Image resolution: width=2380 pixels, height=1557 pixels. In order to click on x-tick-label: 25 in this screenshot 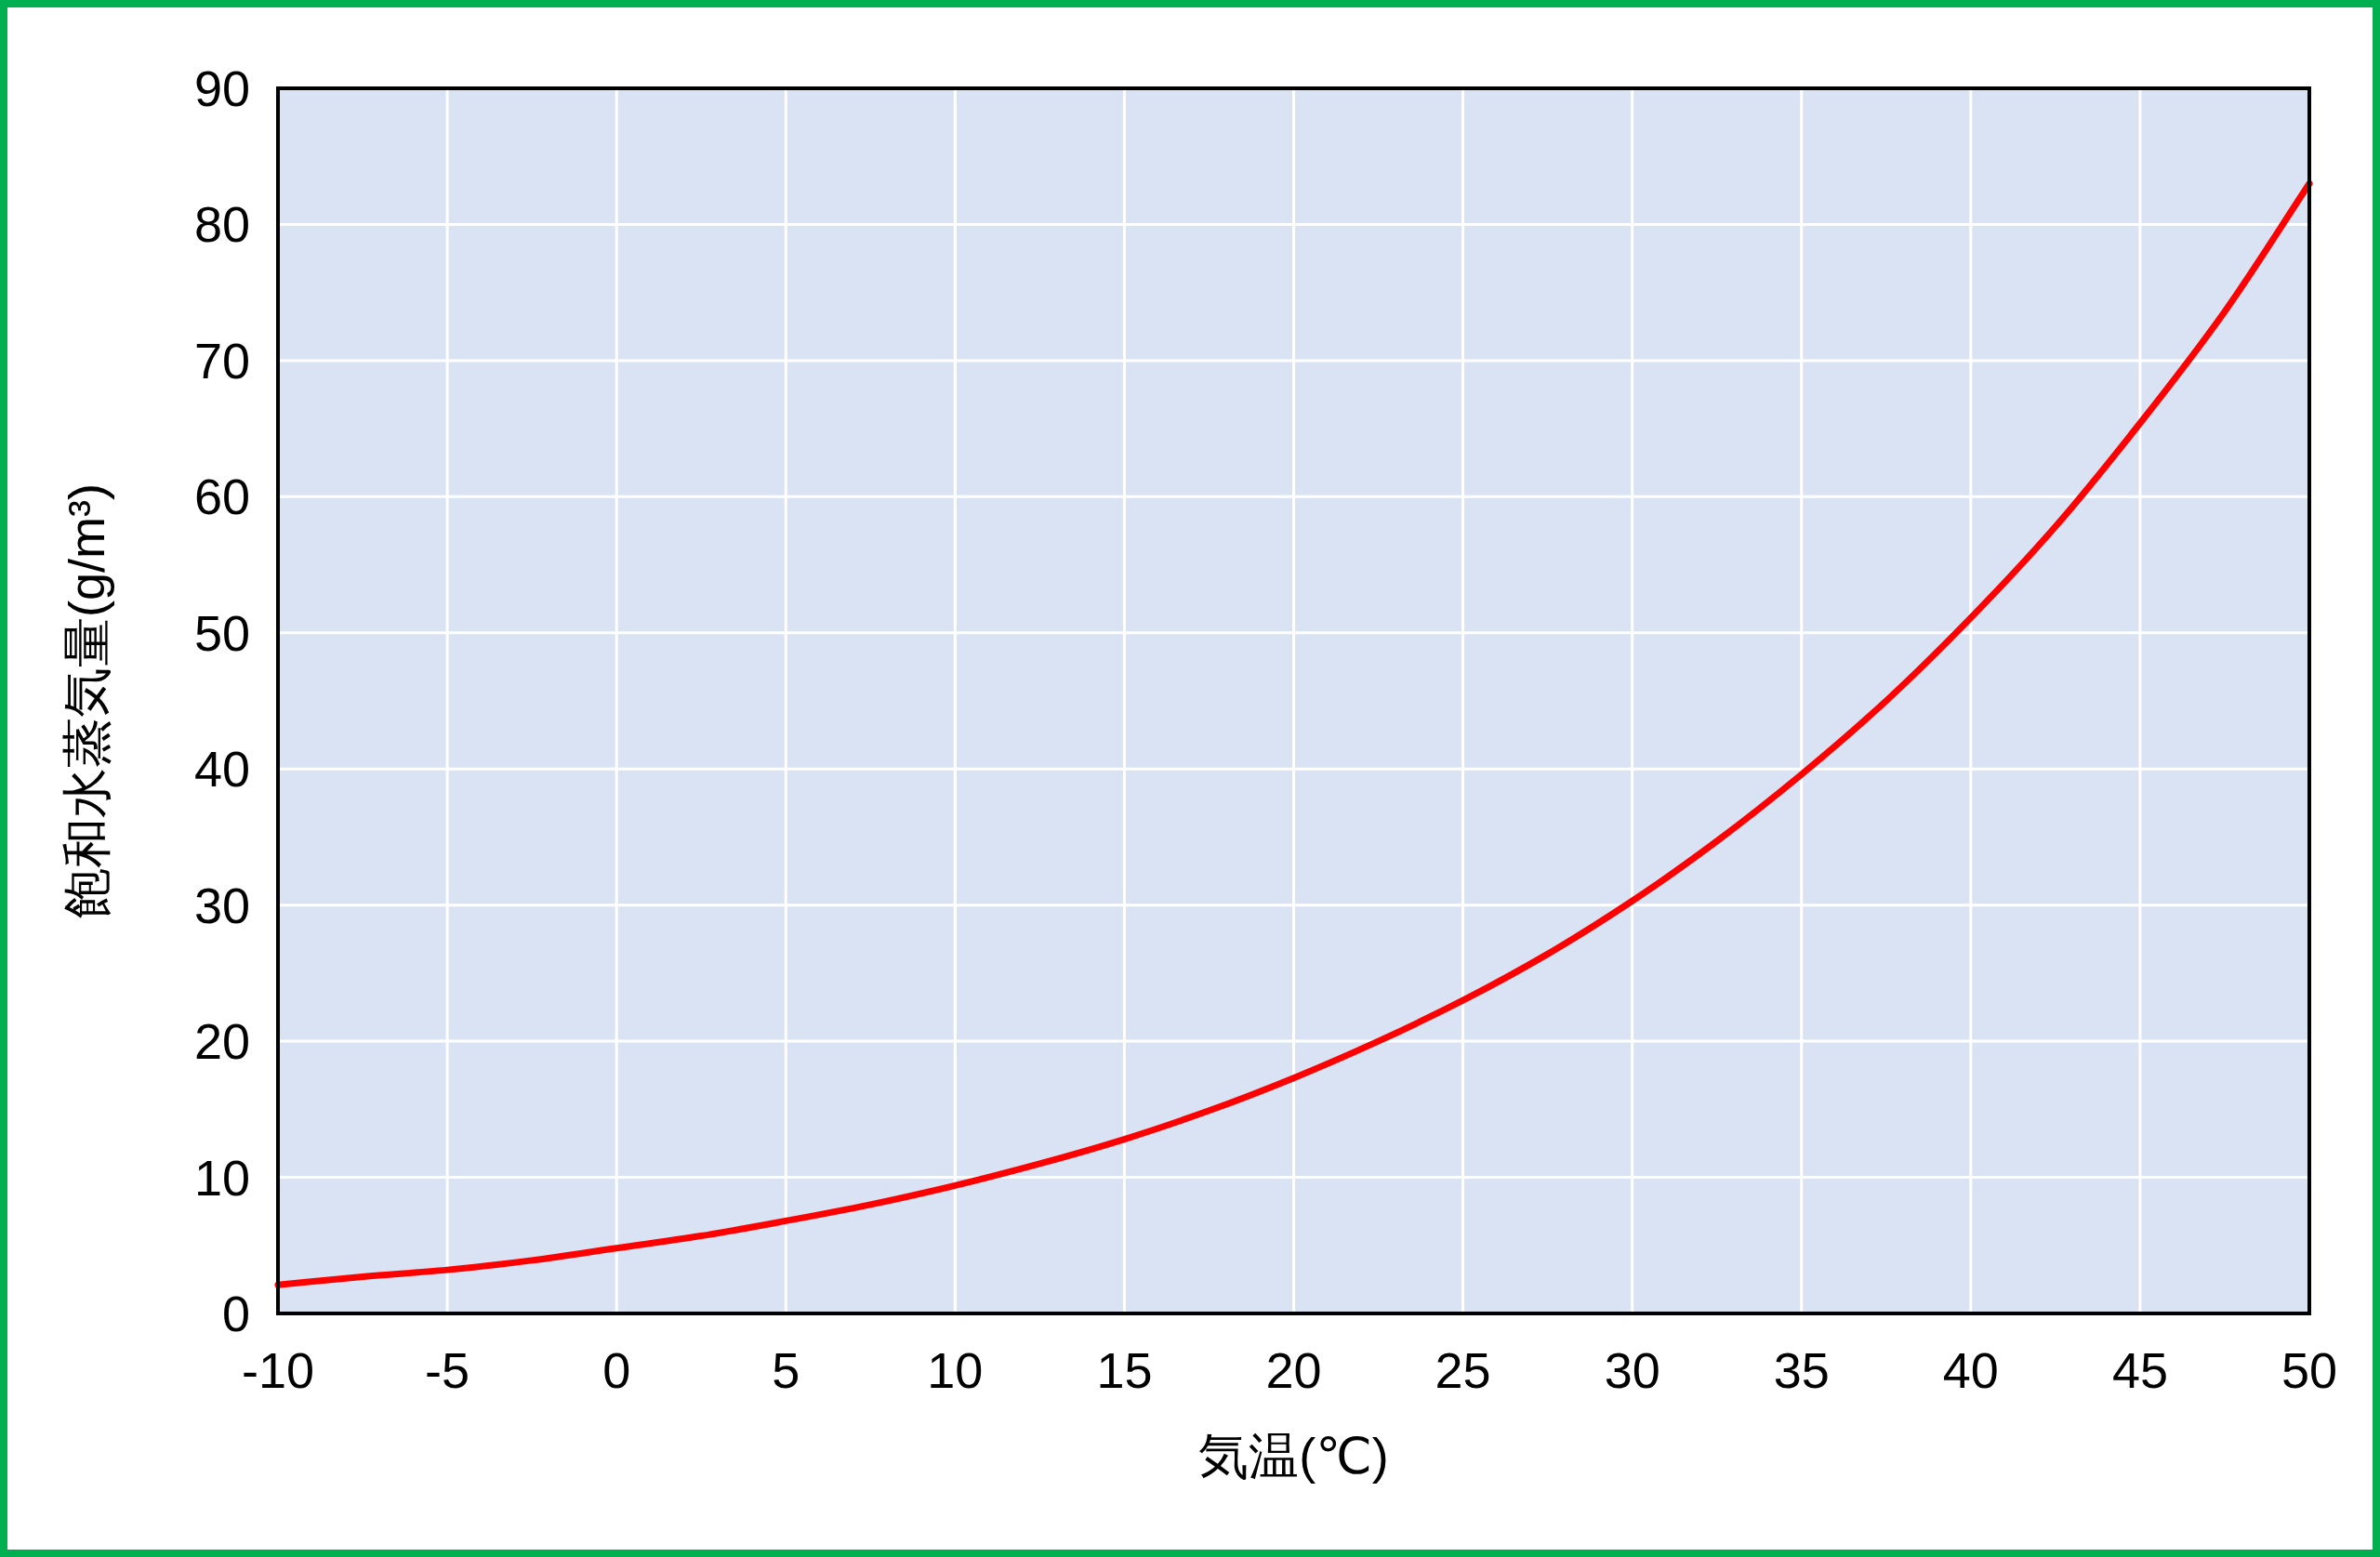, I will do `click(1463, 1370)`.